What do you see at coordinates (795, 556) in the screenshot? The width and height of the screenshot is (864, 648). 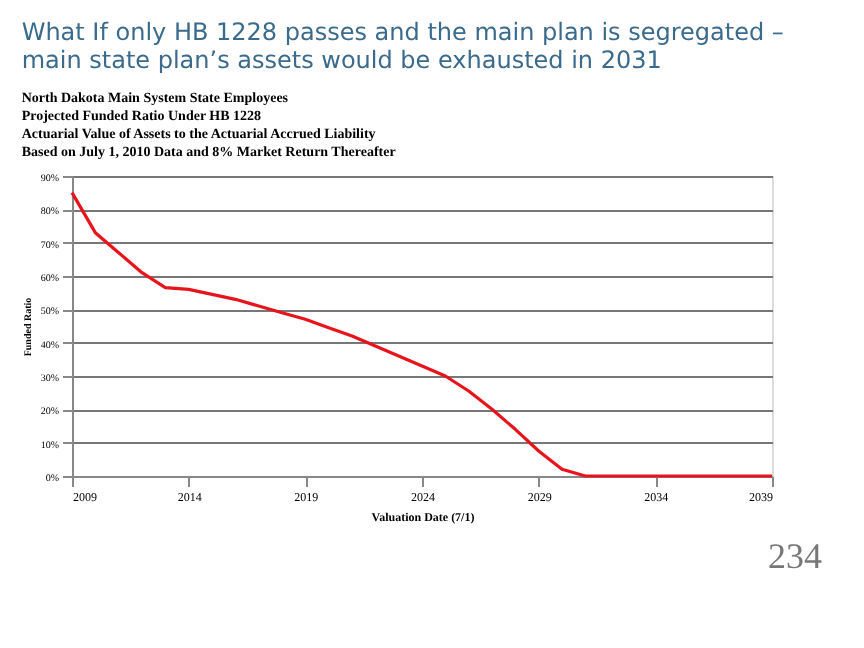 I see `text: 234` at bounding box center [795, 556].